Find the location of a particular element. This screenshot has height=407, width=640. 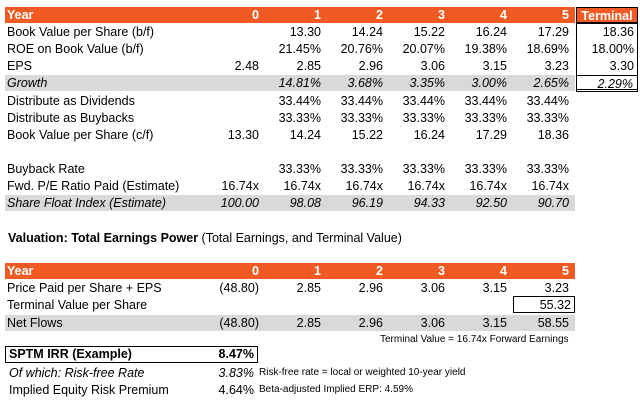

cell-col-3: 3.35% is located at coordinates (427, 83).